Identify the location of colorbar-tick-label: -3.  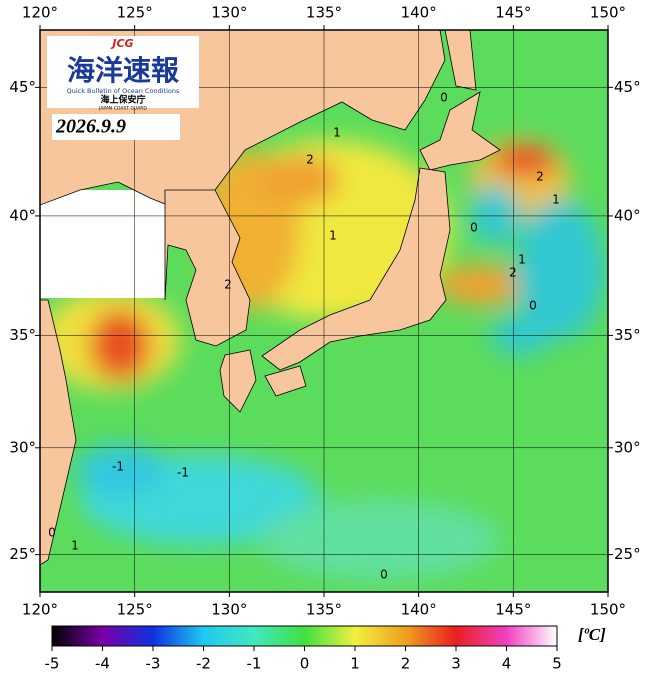
(153, 664).